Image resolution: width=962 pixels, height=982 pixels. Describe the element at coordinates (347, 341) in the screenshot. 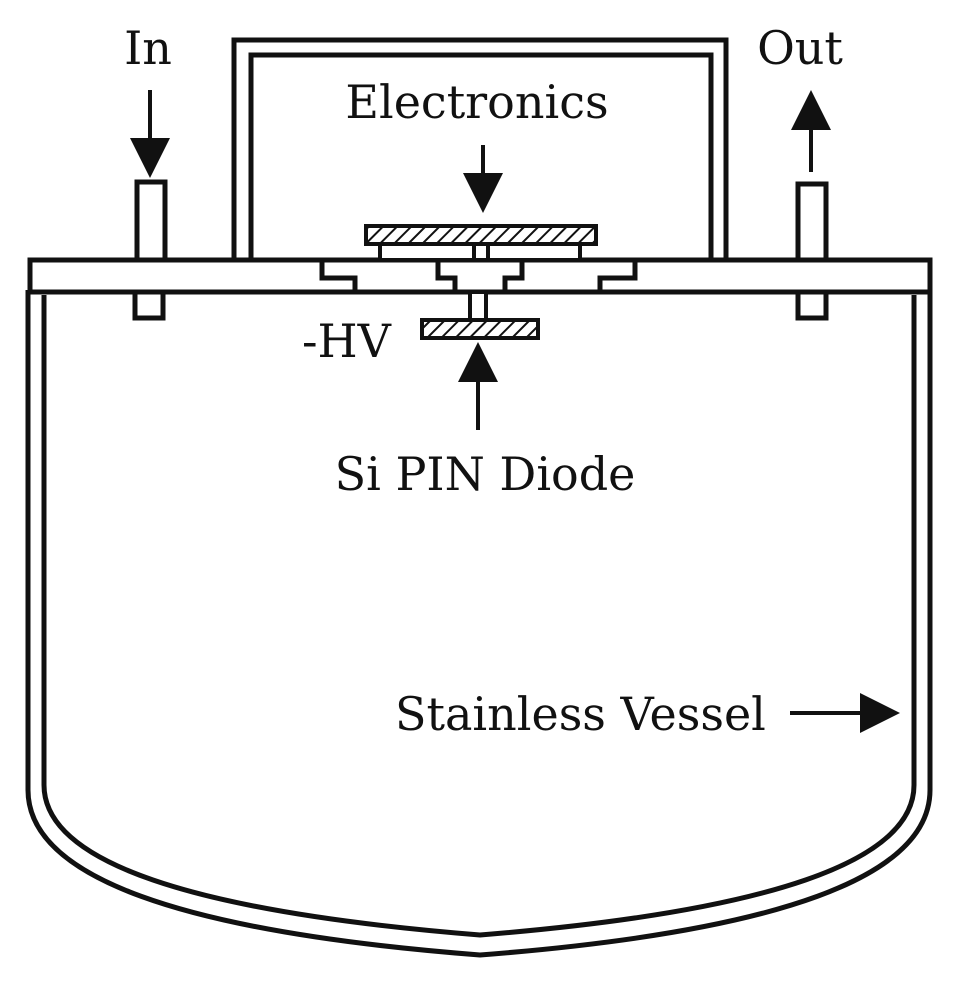

I see `high-voltage-label: -HV` at that location.